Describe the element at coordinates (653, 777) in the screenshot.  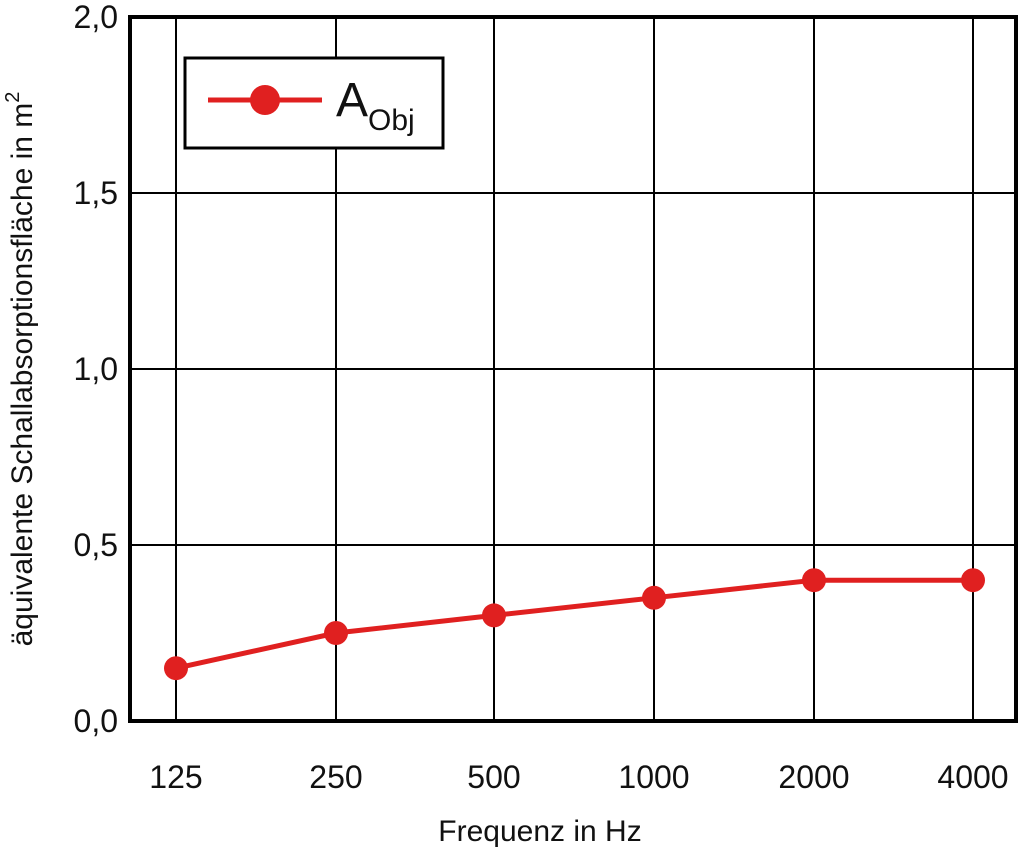
I see `x-tick-label: 1000` at that location.